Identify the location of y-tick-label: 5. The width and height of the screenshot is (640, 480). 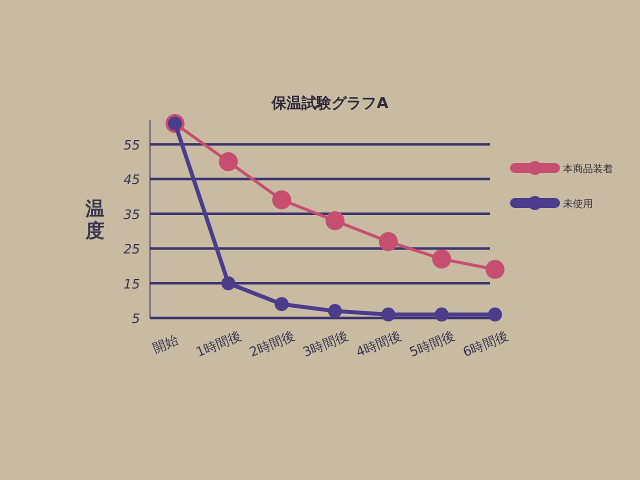
(136, 319).